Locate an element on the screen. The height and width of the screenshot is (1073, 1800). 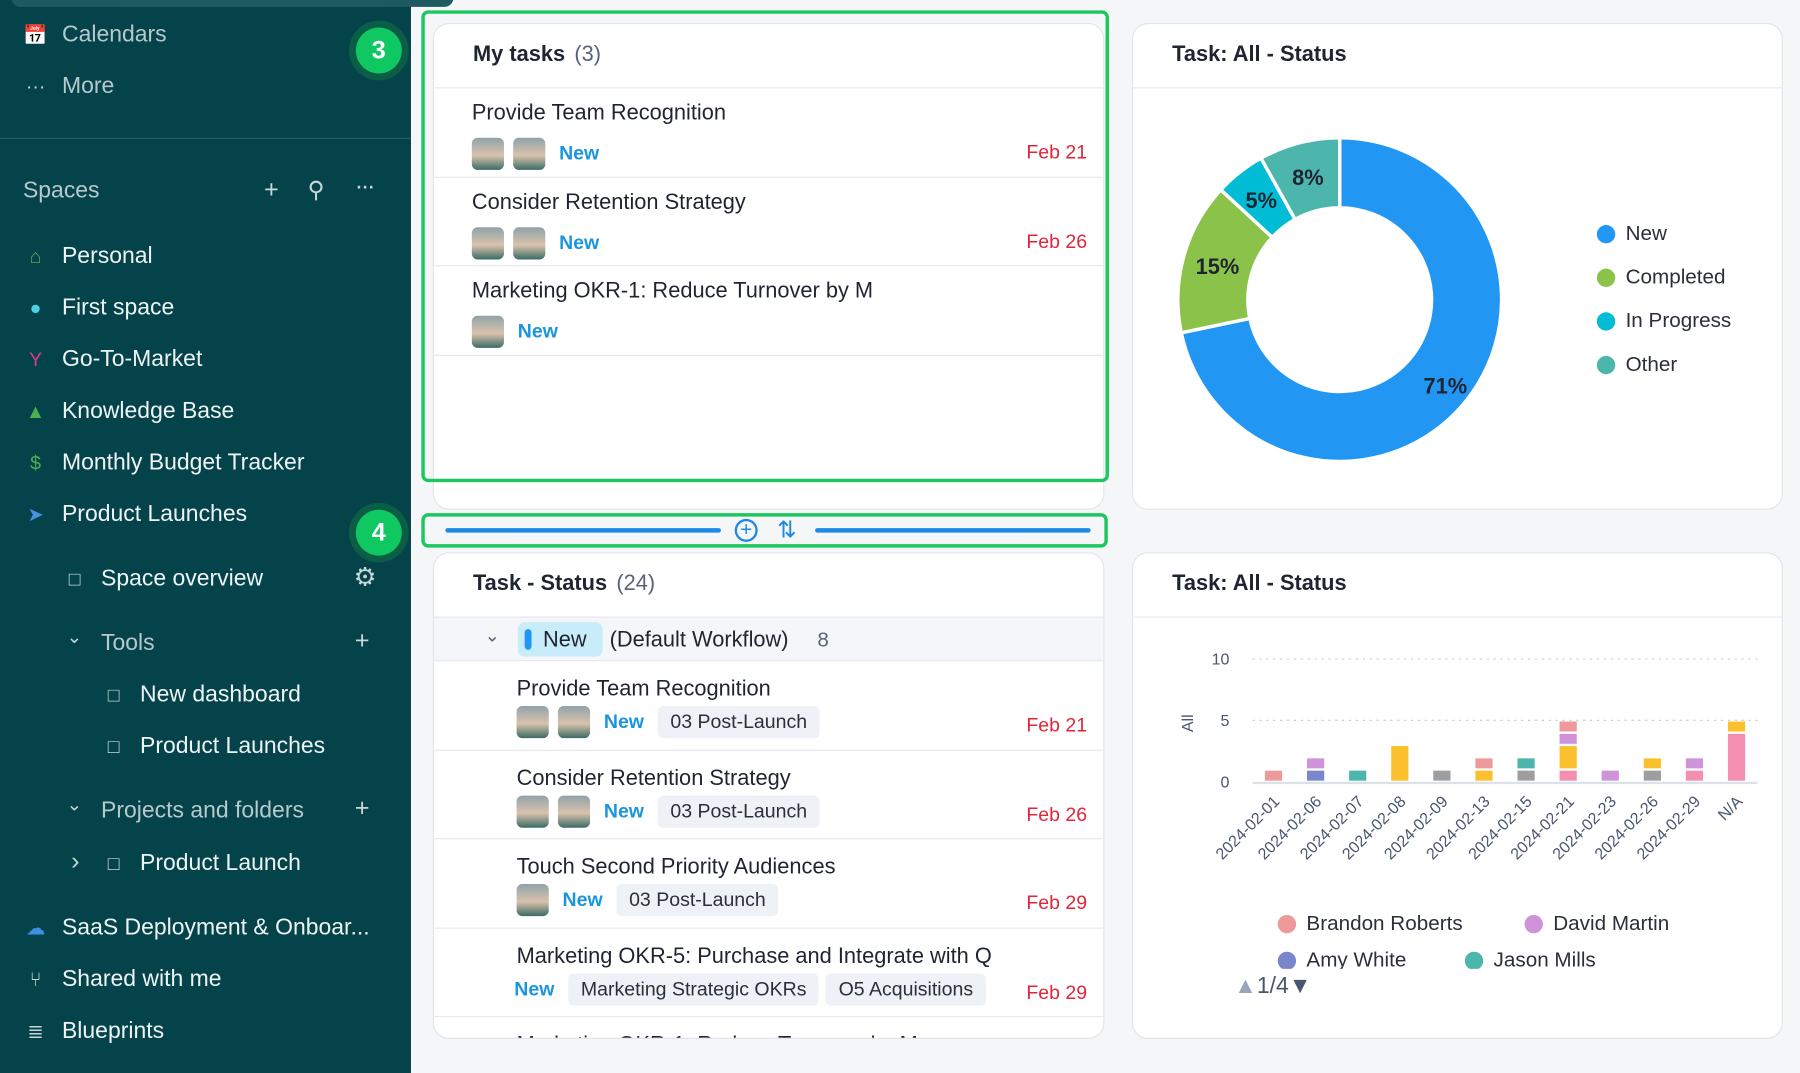
sidebar-item: □ Space overview is located at coordinates (162, 579).